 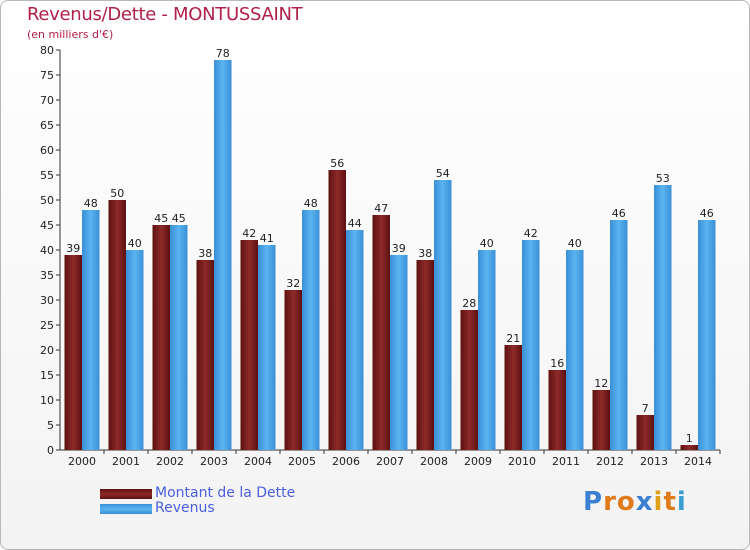 What do you see at coordinates (47, 375) in the screenshot?
I see `y-tick-label: 15` at bounding box center [47, 375].